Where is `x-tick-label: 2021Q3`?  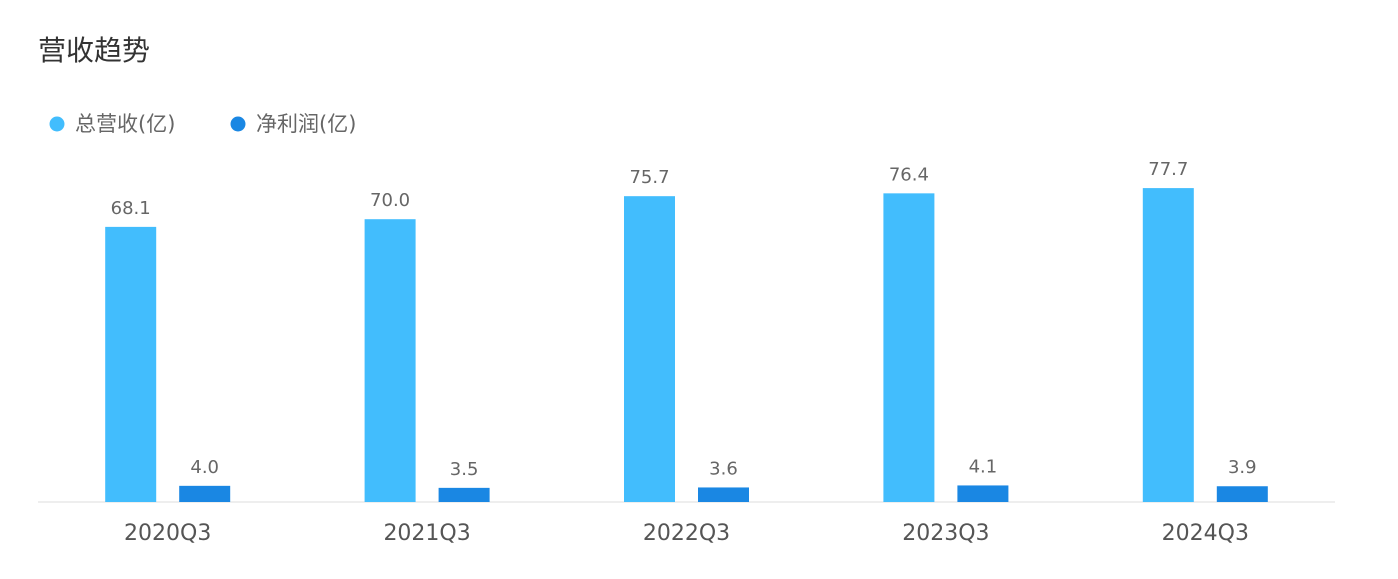 x-tick-label: 2021Q3 is located at coordinates (426, 533).